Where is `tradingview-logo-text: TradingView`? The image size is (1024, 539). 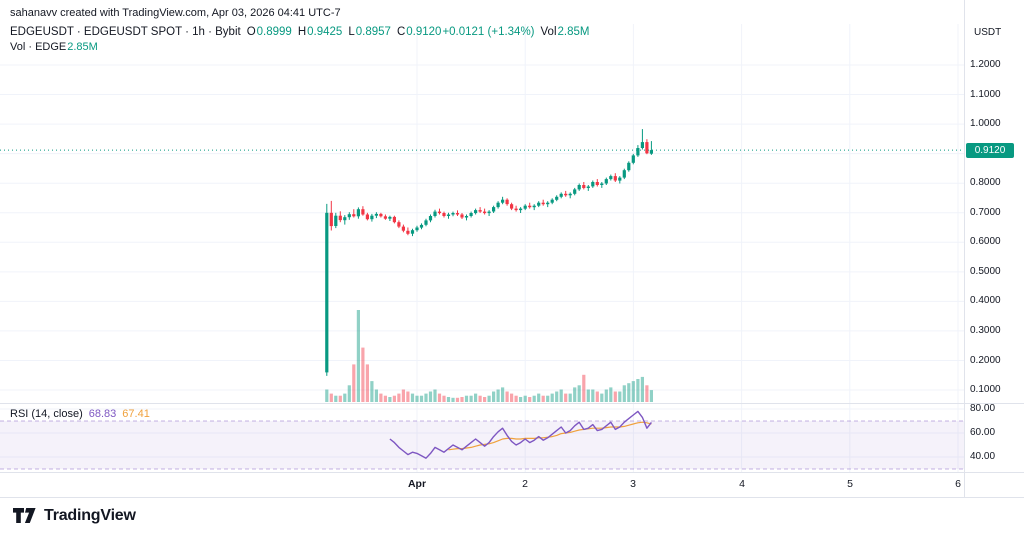
tradingview-logo-text: TradingView is located at coordinates (90, 515).